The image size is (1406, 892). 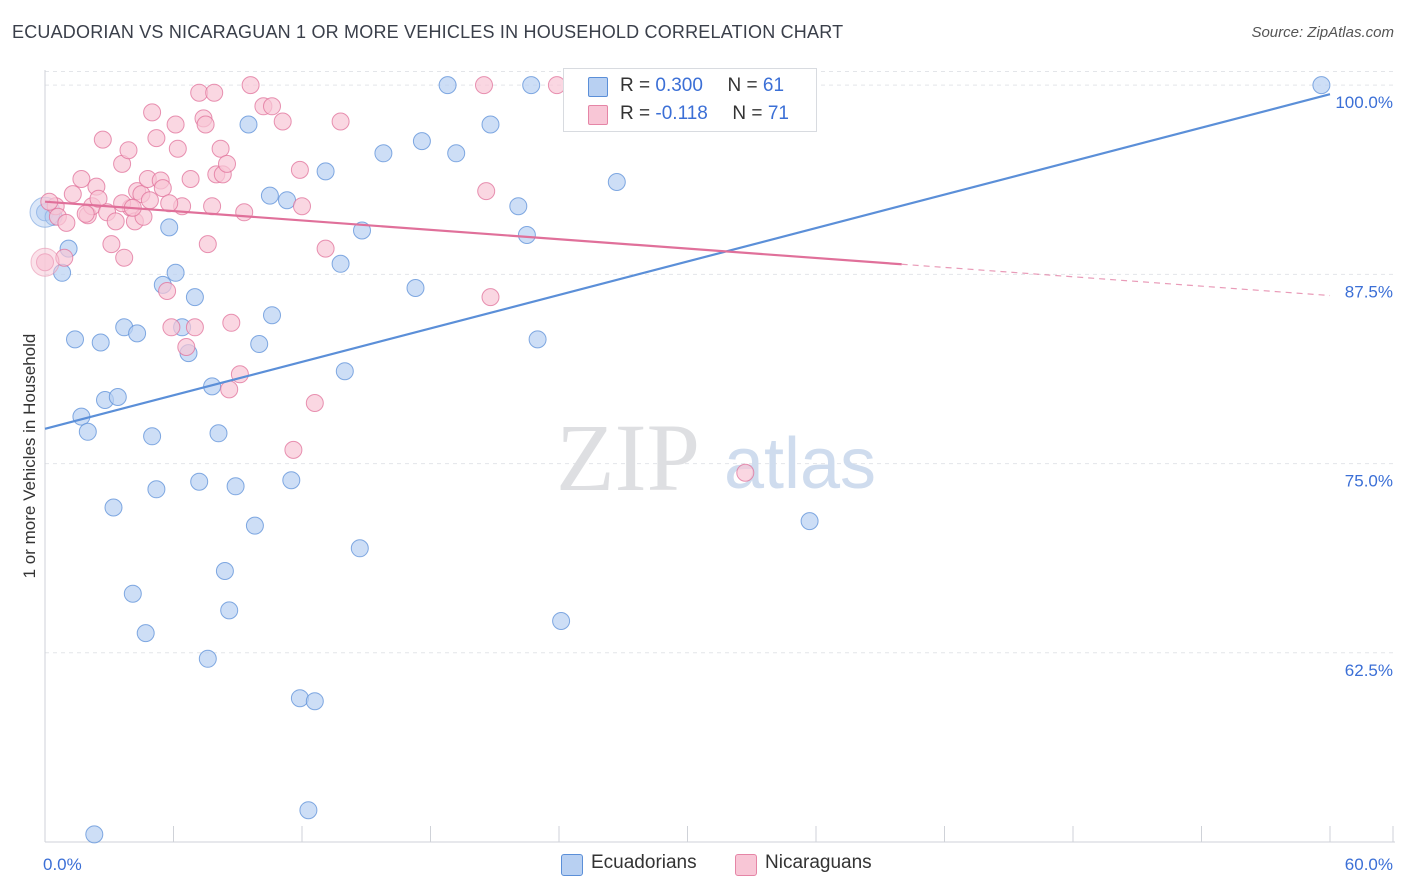 What do you see at coordinates (598, 115) in the screenshot?
I see `legend-swatch-nicaraguans` at bounding box center [598, 115].